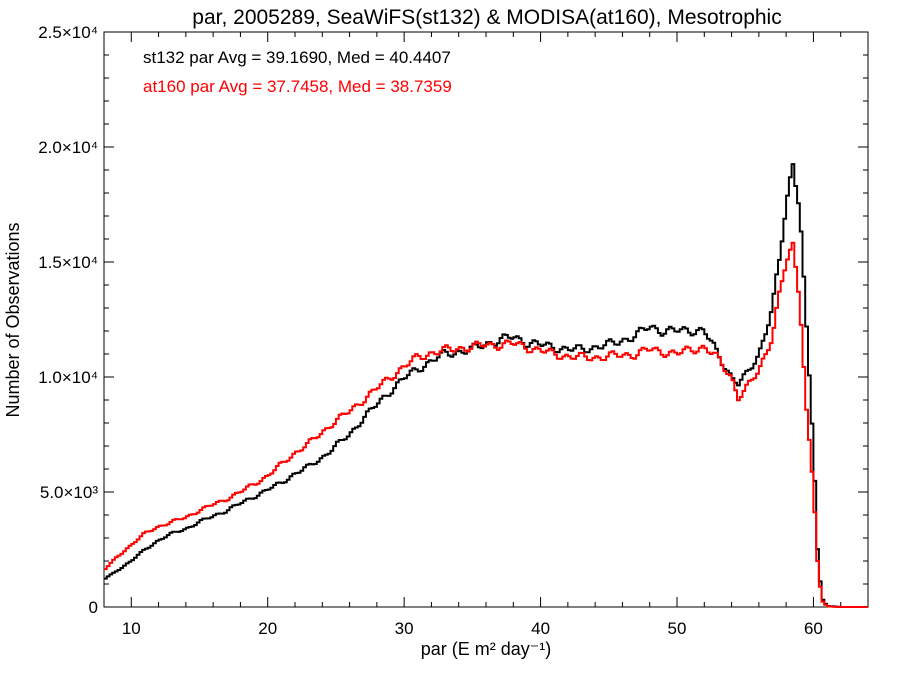 This screenshot has width=900, height=675. What do you see at coordinates (297, 57) in the screenshot?
I see `annotation-st132: st132 par Avg = 39.1690, Med = 40.4407` at bounding box center [297, 57].